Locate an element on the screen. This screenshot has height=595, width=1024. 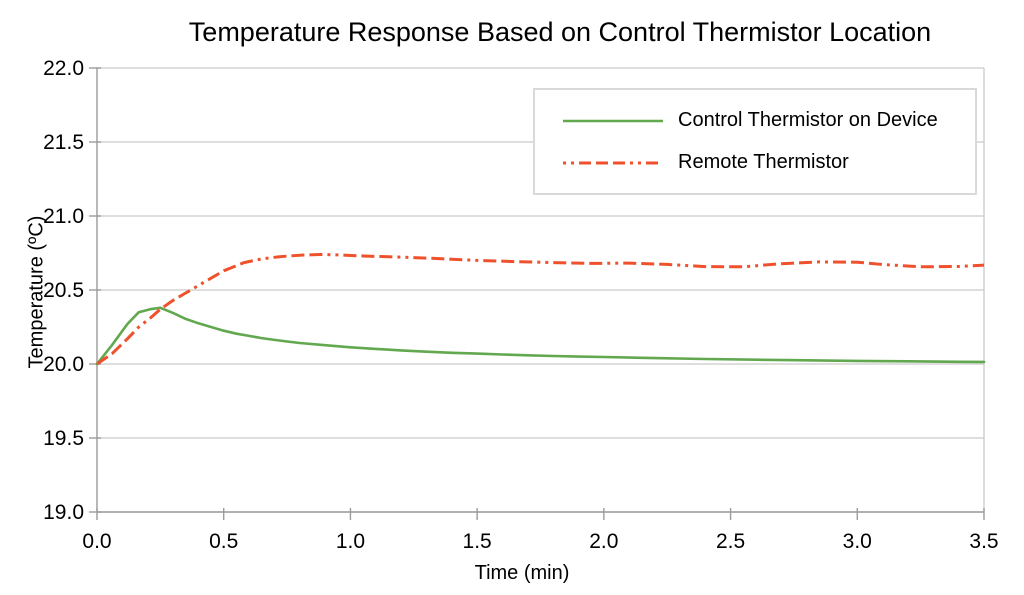
y-tick-label-21.5: 21.5 is located at coordinates (63, 142).